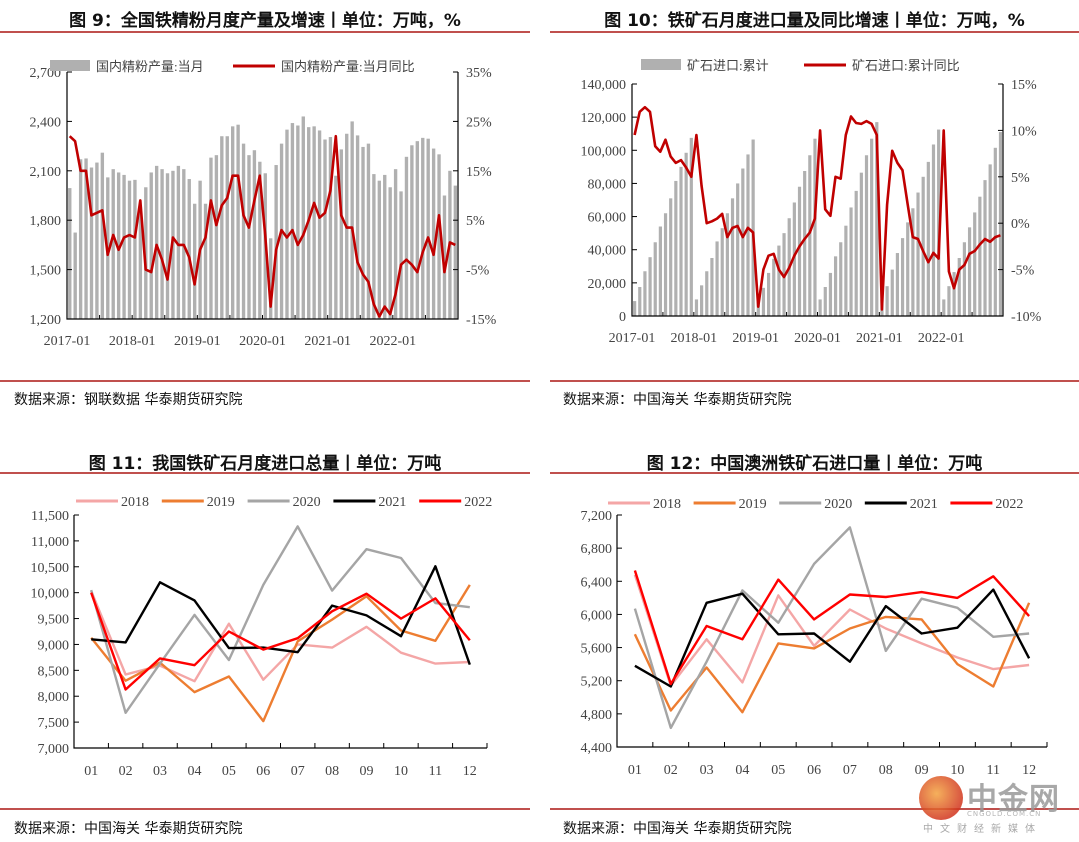 This screenshot has width=1079, height=842. I want to click on x-tick-label: 01, so click(91, 771).